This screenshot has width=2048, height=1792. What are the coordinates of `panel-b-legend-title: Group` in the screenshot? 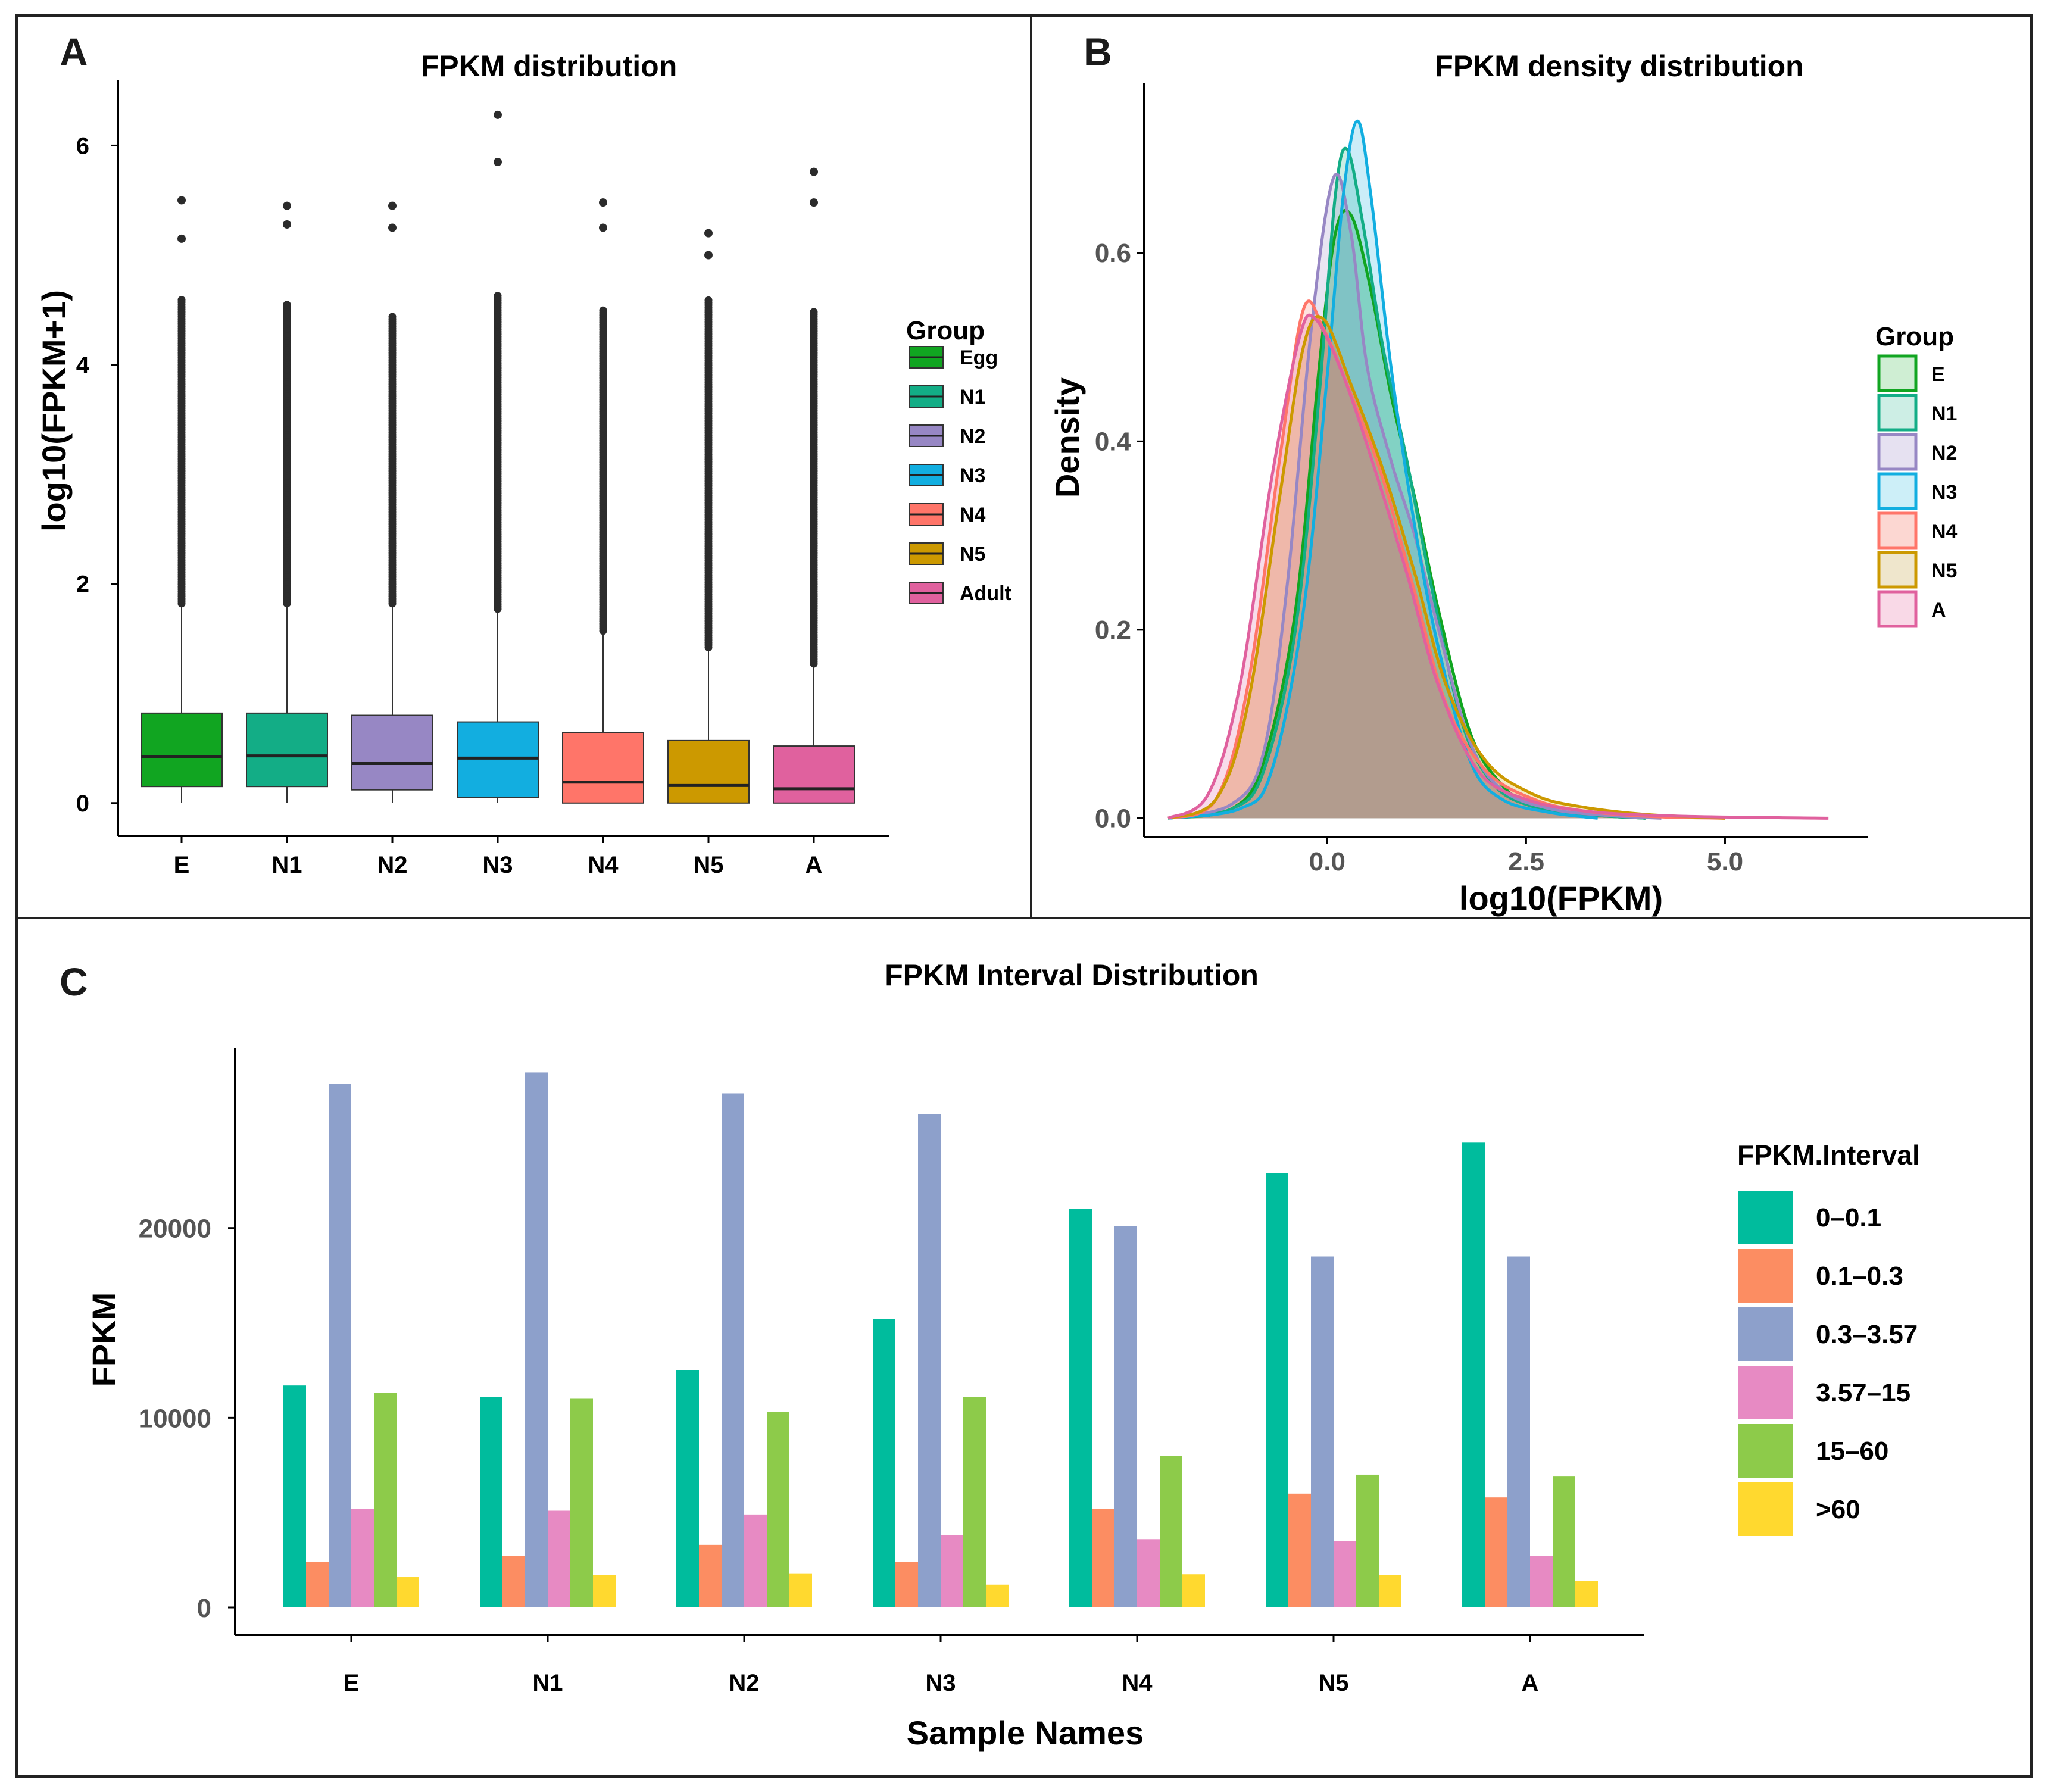 It's located at (1914, 336).